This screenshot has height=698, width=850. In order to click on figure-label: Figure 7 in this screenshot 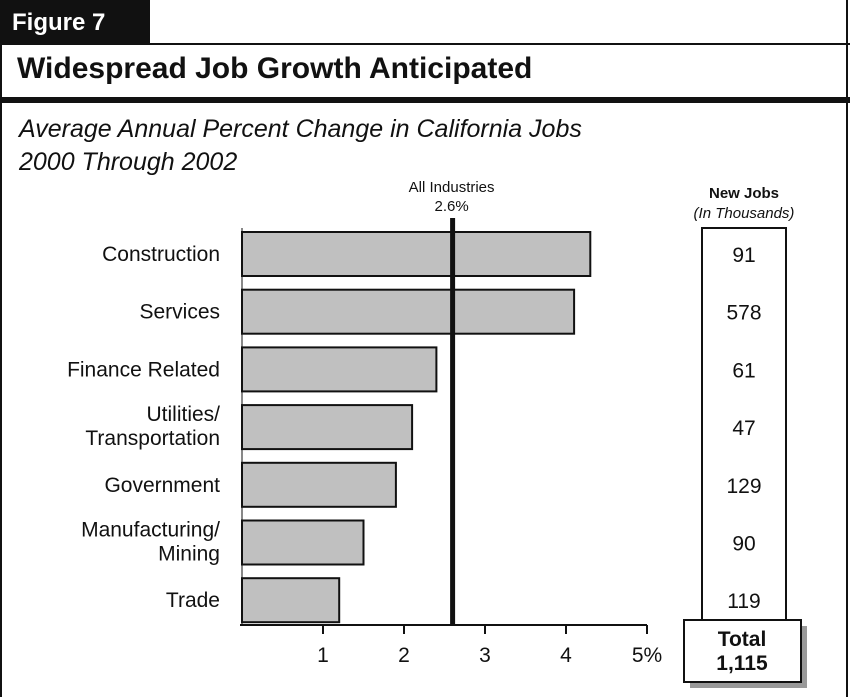, I will do `click(75, 22)`.